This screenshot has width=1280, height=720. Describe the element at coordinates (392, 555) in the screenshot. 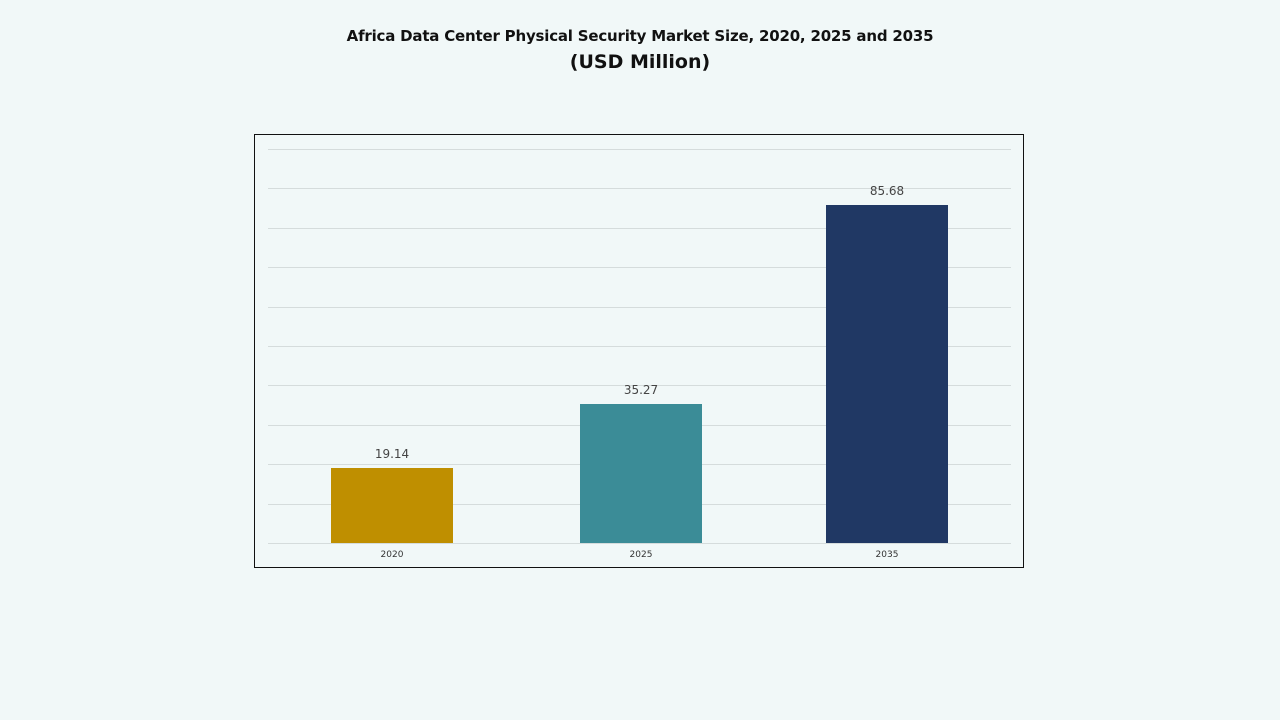

I see `category-label-2020: 2020` at that location.